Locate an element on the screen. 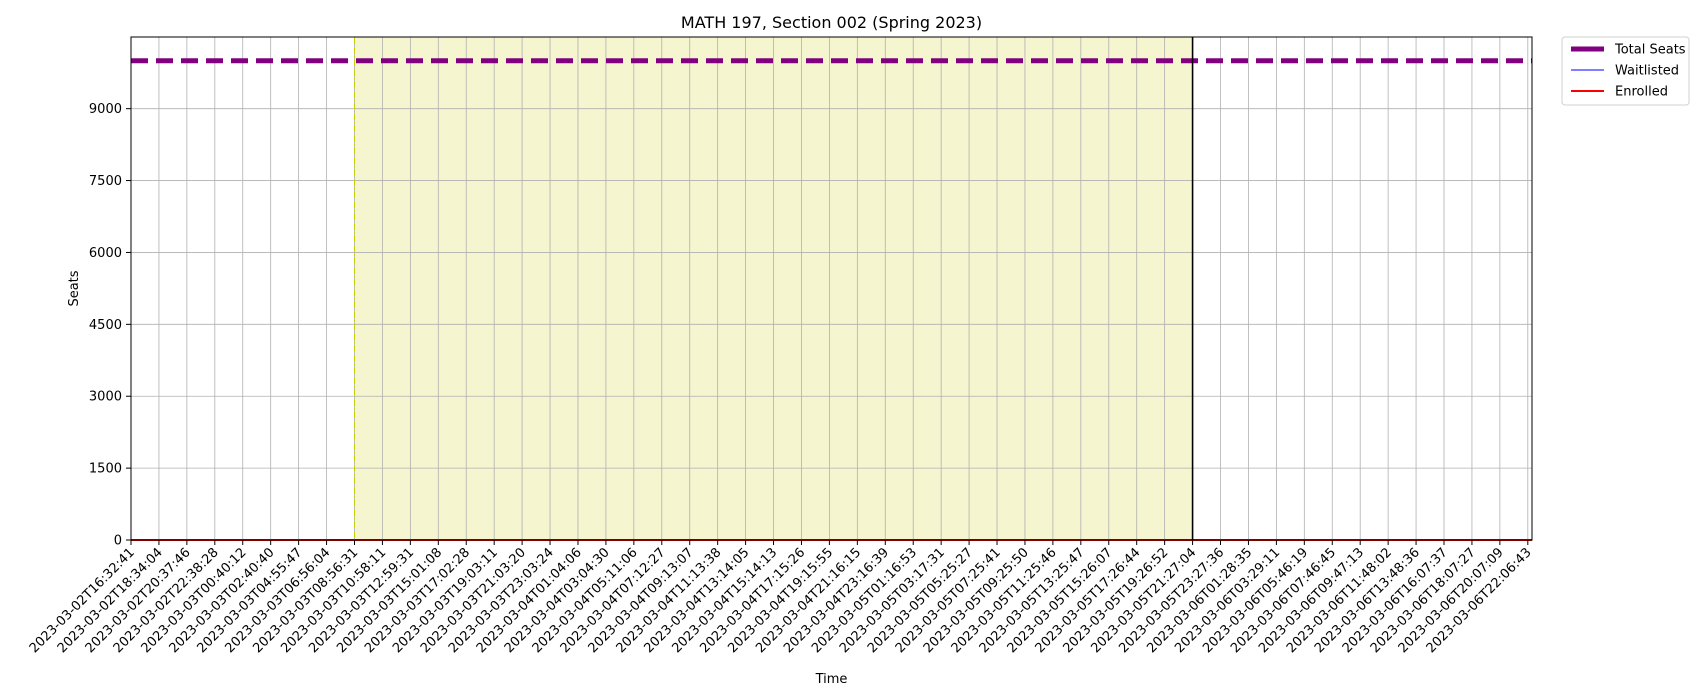  y-tick-label: 4500 is located at coordinates (105, 325).